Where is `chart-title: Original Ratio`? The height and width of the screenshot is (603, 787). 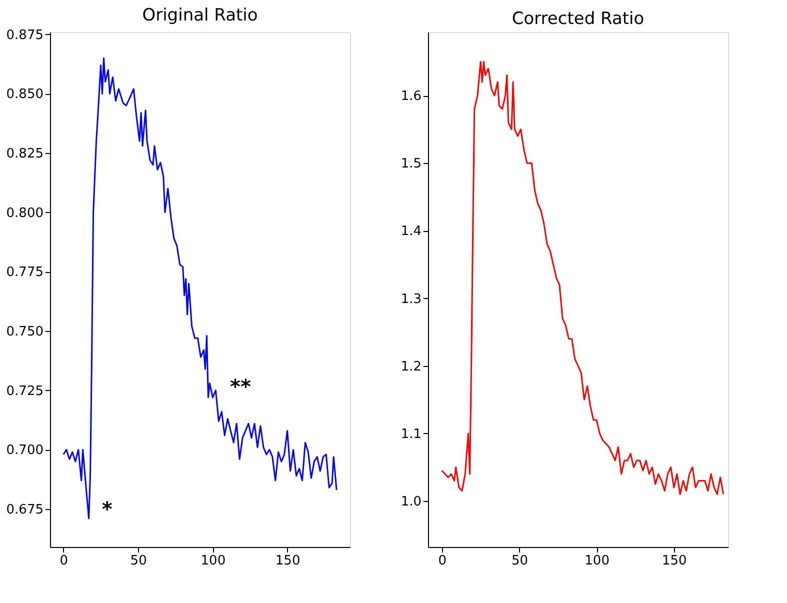 chart-title: Original Ratio is located at coordinates (200, 15).